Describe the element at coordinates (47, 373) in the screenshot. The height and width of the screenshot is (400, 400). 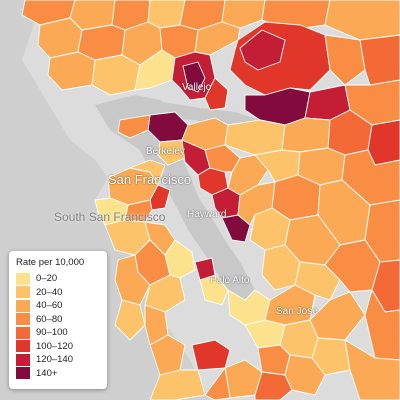
I see `legend-label: 140+` at that location.